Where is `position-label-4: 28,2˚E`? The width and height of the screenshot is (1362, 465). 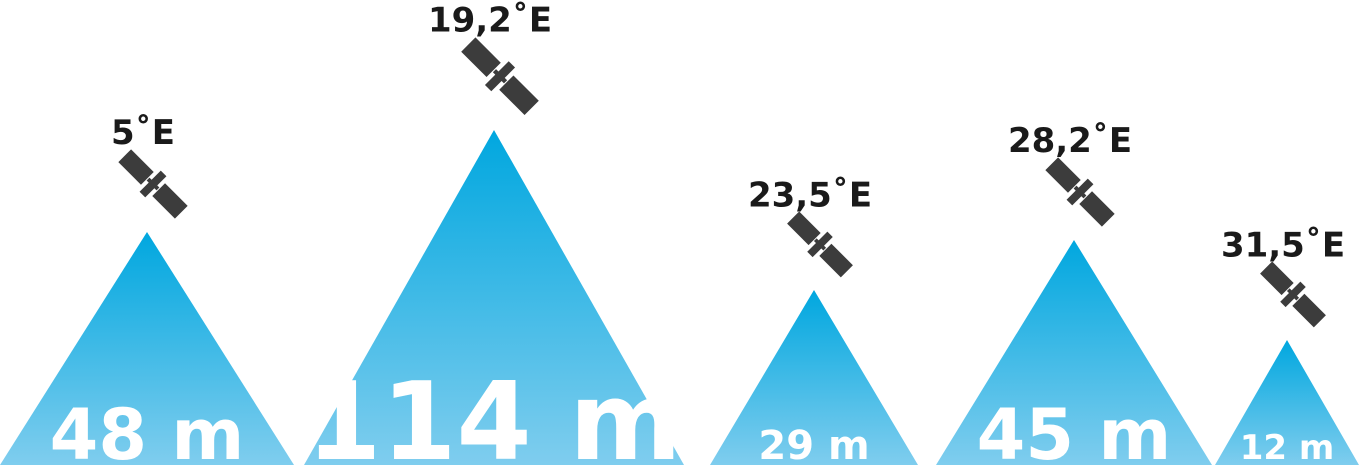
position-label-4: 28,2˚E is located at coordinates (1070, 141).